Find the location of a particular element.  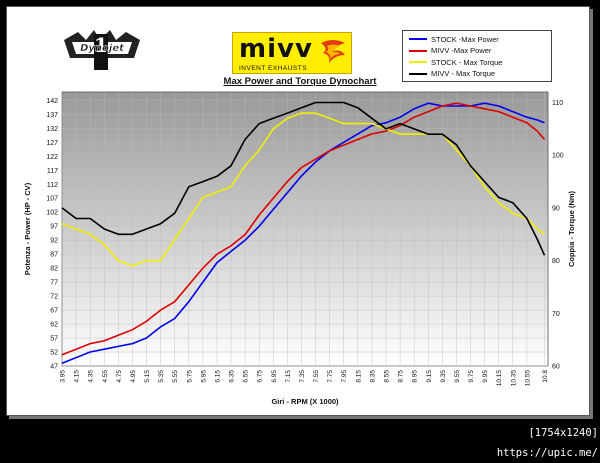

legend-item: MIVV - Max Torque is located at coordinates (452, 74).